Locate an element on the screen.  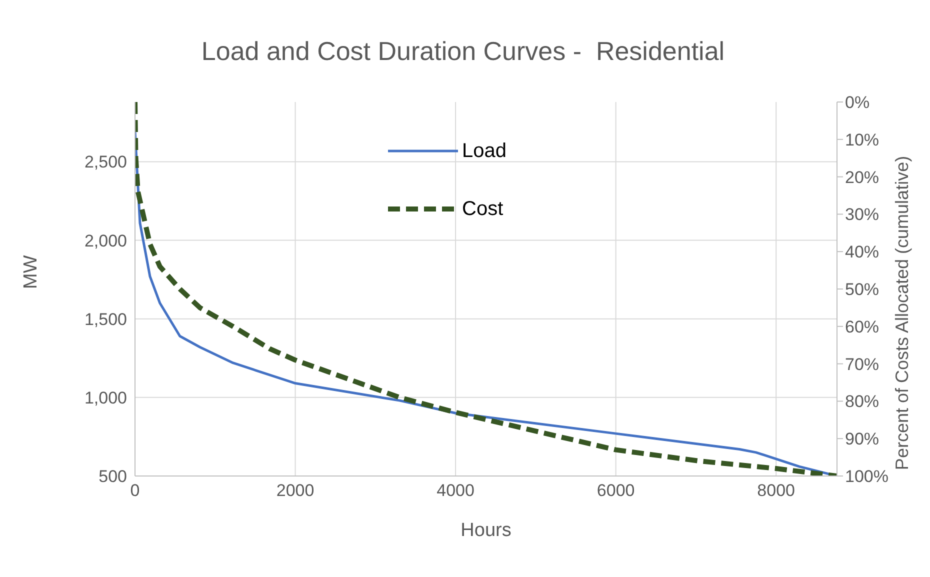
y-axis-title: MW is located at coordinates (31, 272).